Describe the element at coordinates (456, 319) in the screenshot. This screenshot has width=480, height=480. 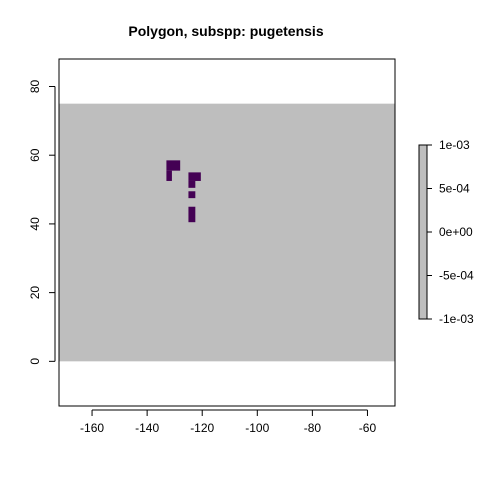
I see `legend-tick-label: -1e-03` at that location.